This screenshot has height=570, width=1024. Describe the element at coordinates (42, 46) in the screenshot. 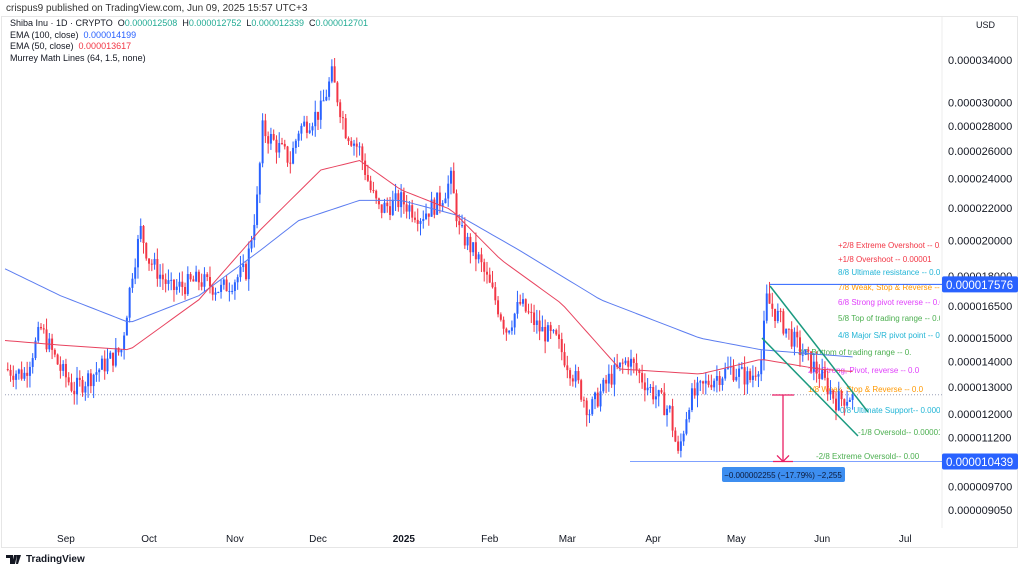

I see `ema50-label: EMA (50, close)` at that location.